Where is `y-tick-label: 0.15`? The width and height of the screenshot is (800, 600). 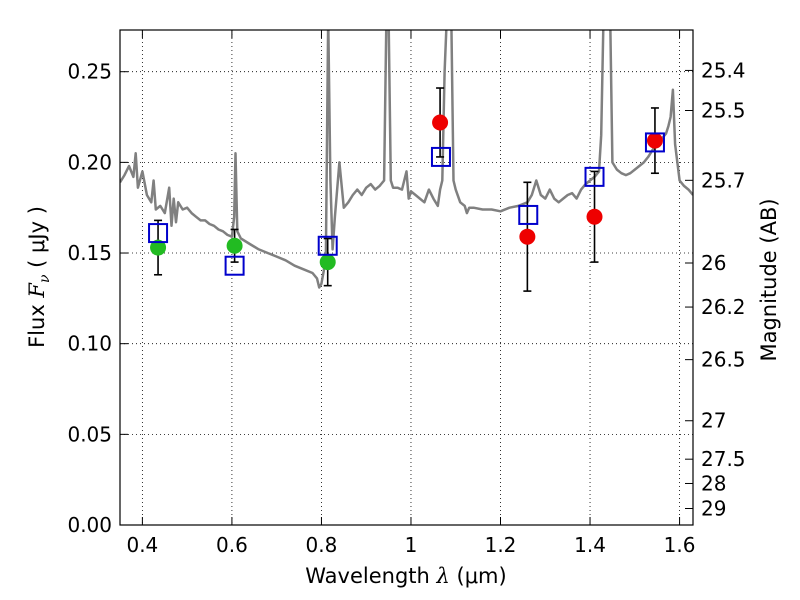 y-tick-label: 0.15 is located at coordinates (89, 253).